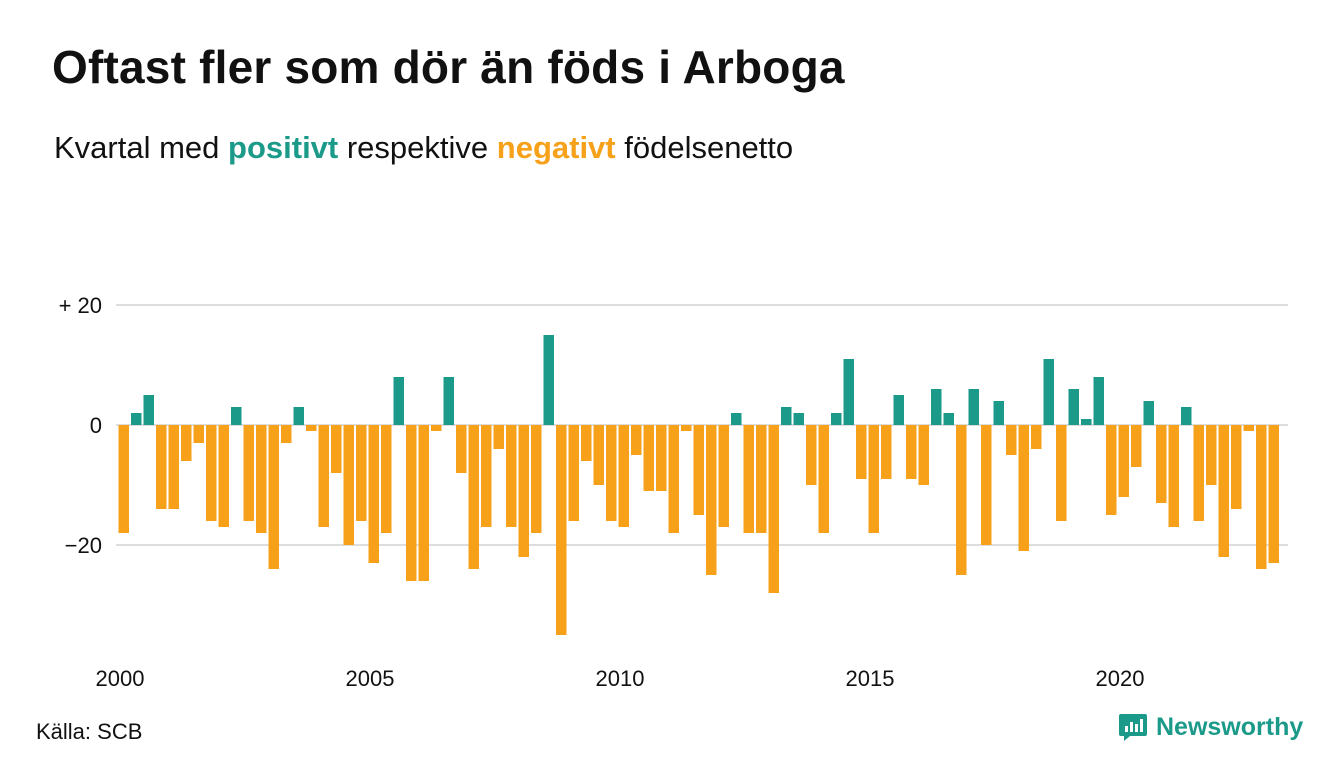 The image size is (1340, 780). Describe the element at coordinates (120, 678) in the screenshot. I see `x-tick-label: 2000` at that location.